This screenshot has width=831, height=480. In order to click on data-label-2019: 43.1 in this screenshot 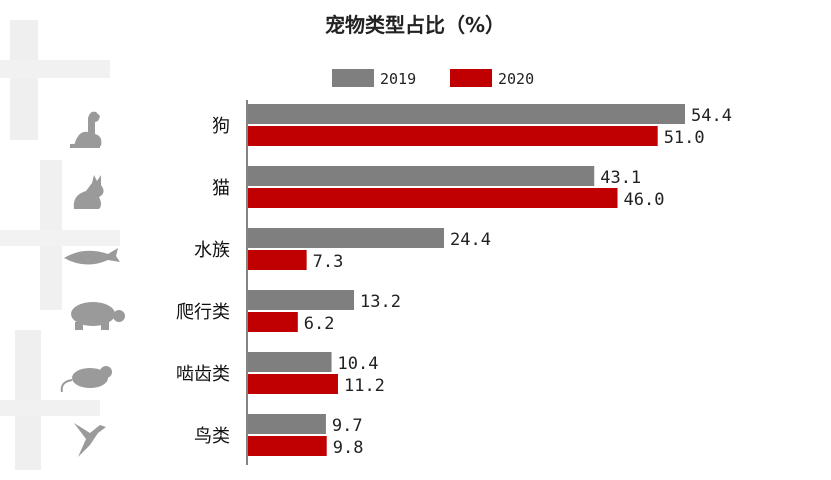, I will do `click(620, 178)`.